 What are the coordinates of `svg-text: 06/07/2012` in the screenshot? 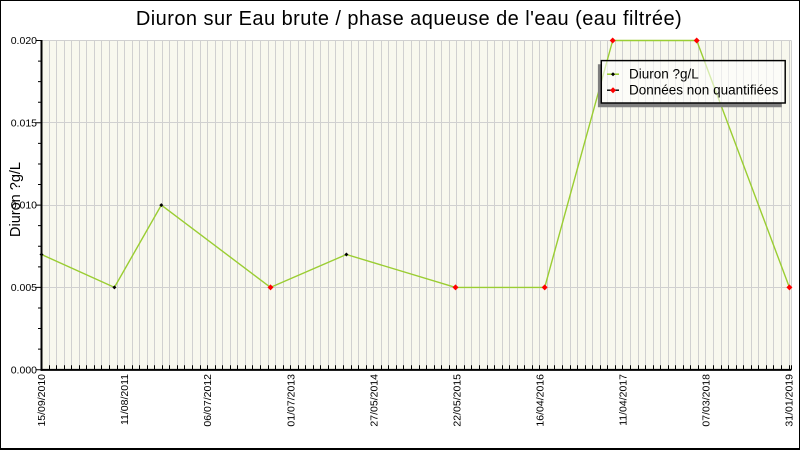 It's located at (208, 400).